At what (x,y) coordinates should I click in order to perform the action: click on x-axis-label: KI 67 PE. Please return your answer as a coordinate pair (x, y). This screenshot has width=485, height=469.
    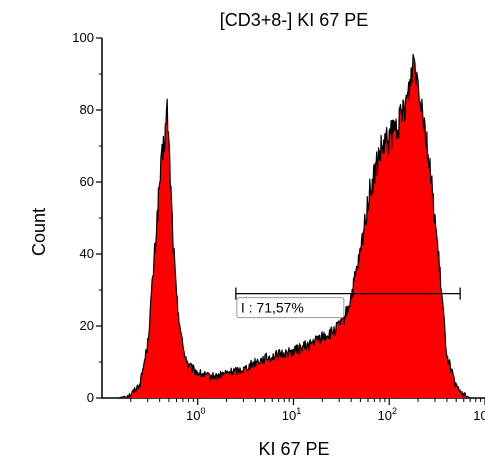
    Looking at the image, I should click on (293, 449).